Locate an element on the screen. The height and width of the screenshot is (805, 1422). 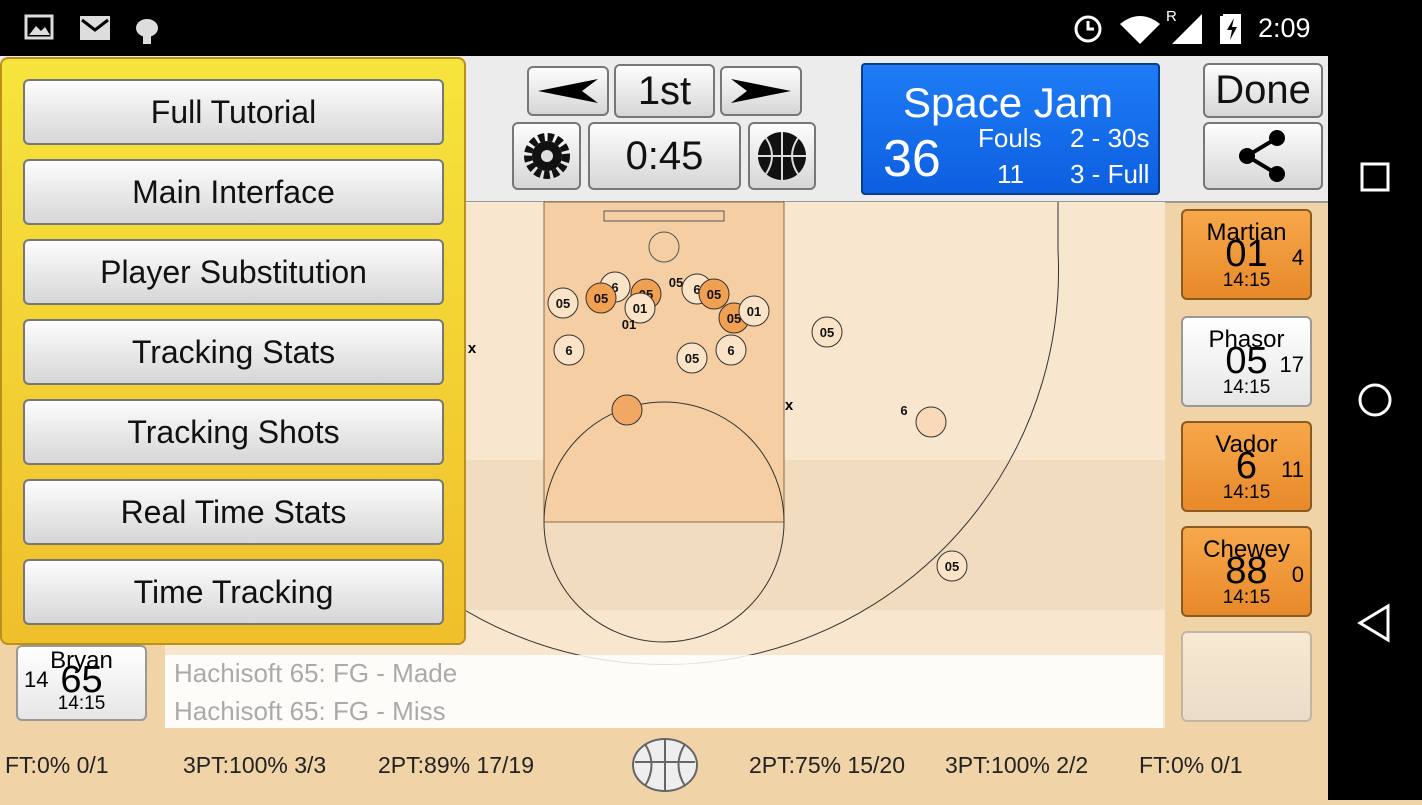
clock: 2:09 is located at coordinates (1284, 28).